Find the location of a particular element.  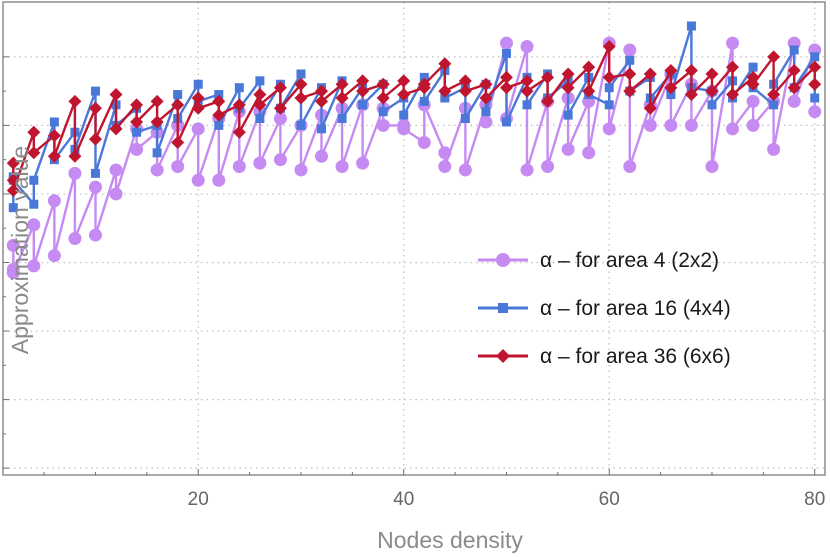

legend-marker-square is located at coordinates (503, 308).